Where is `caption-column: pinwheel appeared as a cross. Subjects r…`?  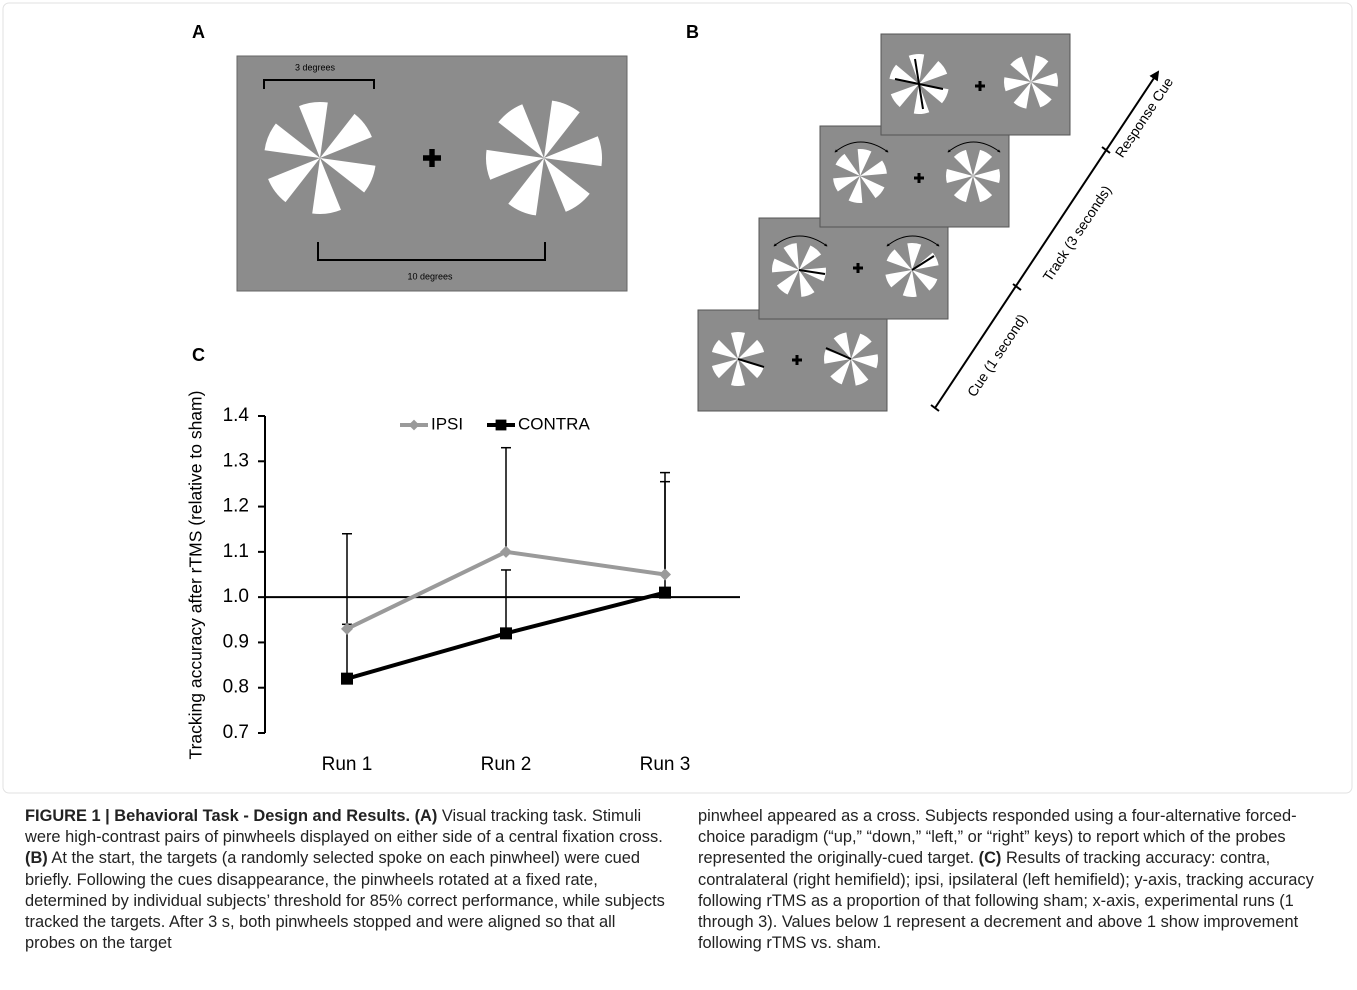
caption-column: pinwheel appeared as a cross. Subjects r… is located at coordinates (1020, 880).